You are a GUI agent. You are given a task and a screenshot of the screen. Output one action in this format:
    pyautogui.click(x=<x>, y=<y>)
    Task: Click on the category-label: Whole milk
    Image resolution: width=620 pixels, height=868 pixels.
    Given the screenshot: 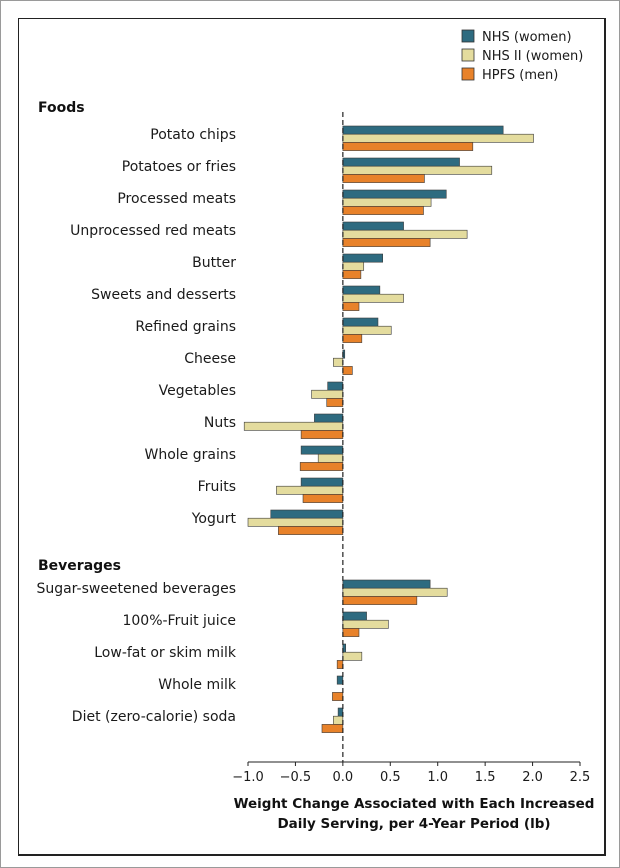 What is the action you would take?
    pyautogui.click(x=197, y=685)
    